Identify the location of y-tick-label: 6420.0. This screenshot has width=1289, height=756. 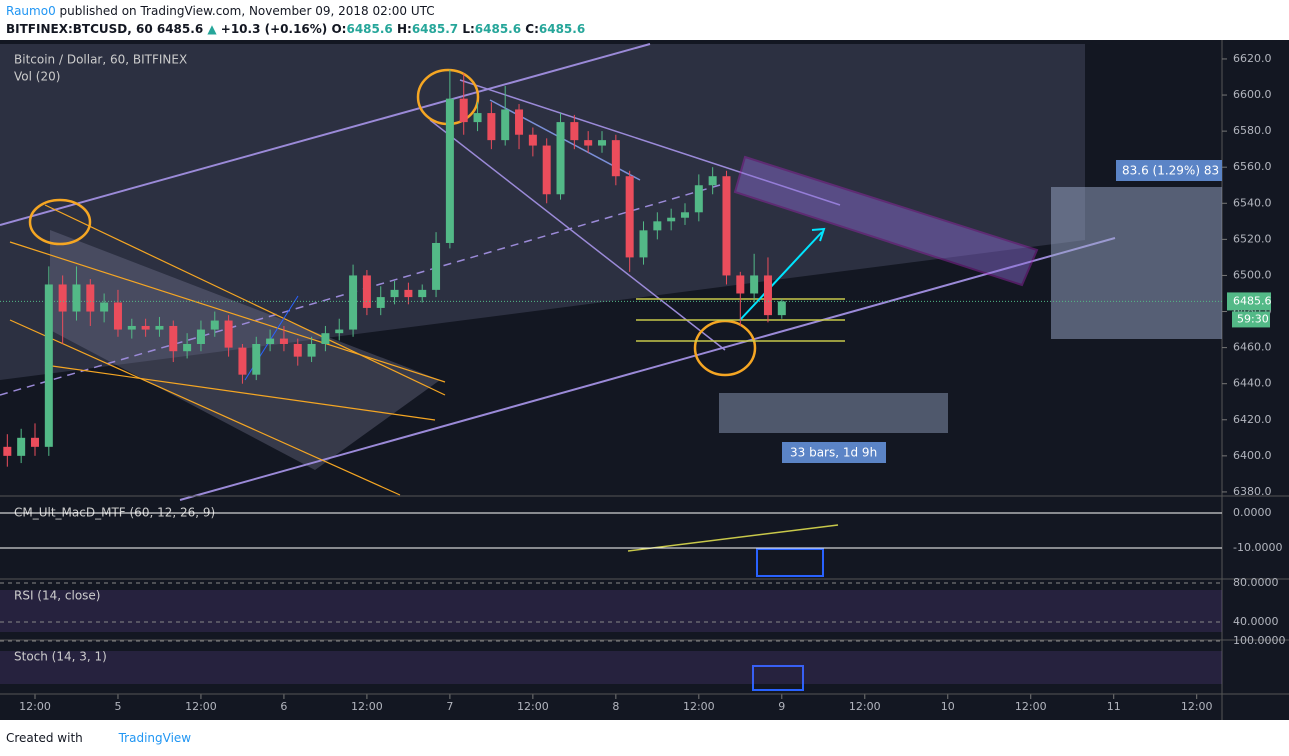
(1252, 419).